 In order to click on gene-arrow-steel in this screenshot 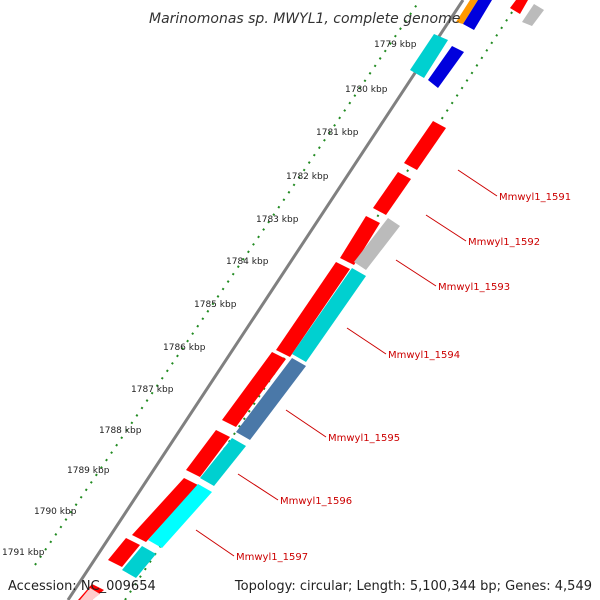, I will do `click(271, 399)`.